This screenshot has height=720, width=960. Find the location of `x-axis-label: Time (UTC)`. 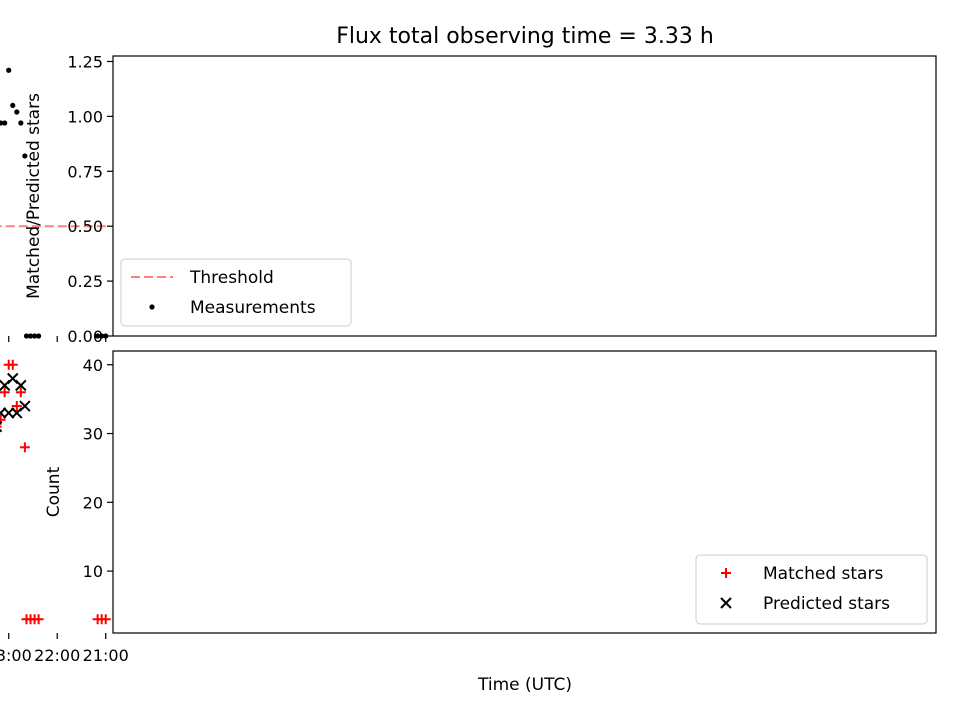

x-axis-label: Time (UTC) is located at coordinates (524, 685).